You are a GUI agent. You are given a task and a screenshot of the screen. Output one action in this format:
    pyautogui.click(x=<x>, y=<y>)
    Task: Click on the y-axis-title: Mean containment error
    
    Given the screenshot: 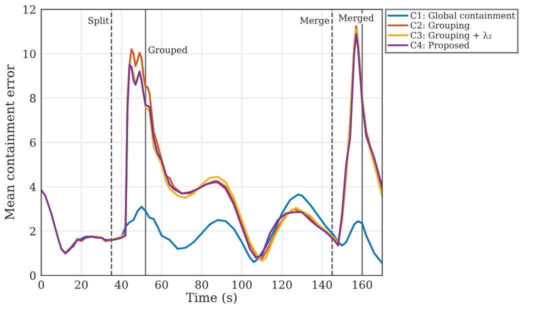 What is the action you would take?
    pyautogui.click(x=9, y=142)
    